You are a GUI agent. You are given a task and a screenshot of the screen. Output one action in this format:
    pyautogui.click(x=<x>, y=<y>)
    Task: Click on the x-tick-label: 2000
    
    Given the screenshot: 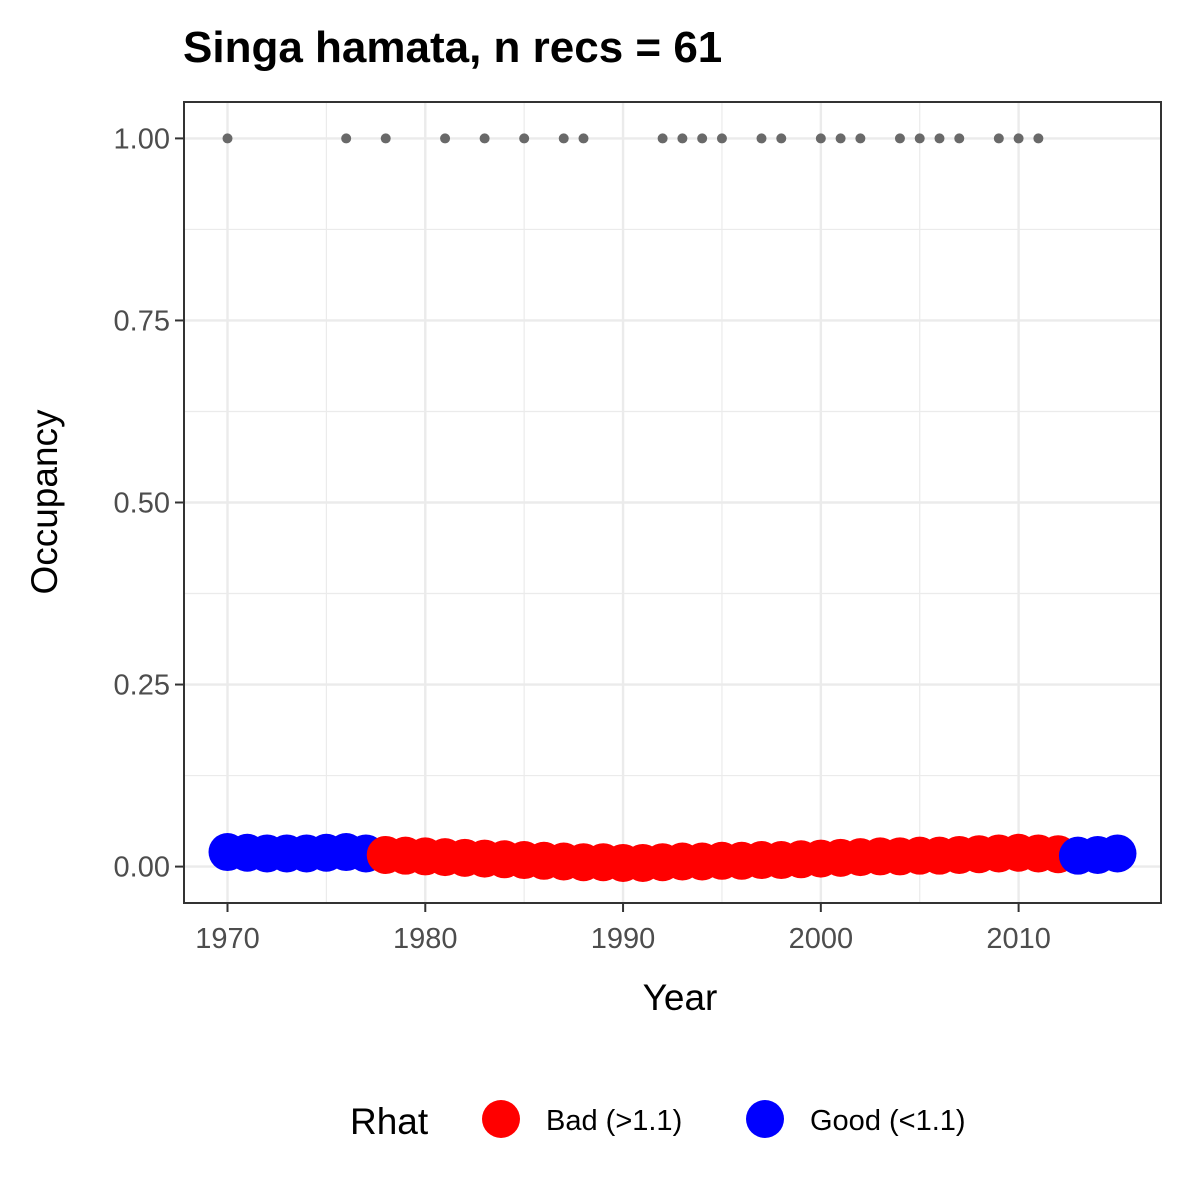 What is the action you would take?
    pyautogui.click(x=821, y=939)
    